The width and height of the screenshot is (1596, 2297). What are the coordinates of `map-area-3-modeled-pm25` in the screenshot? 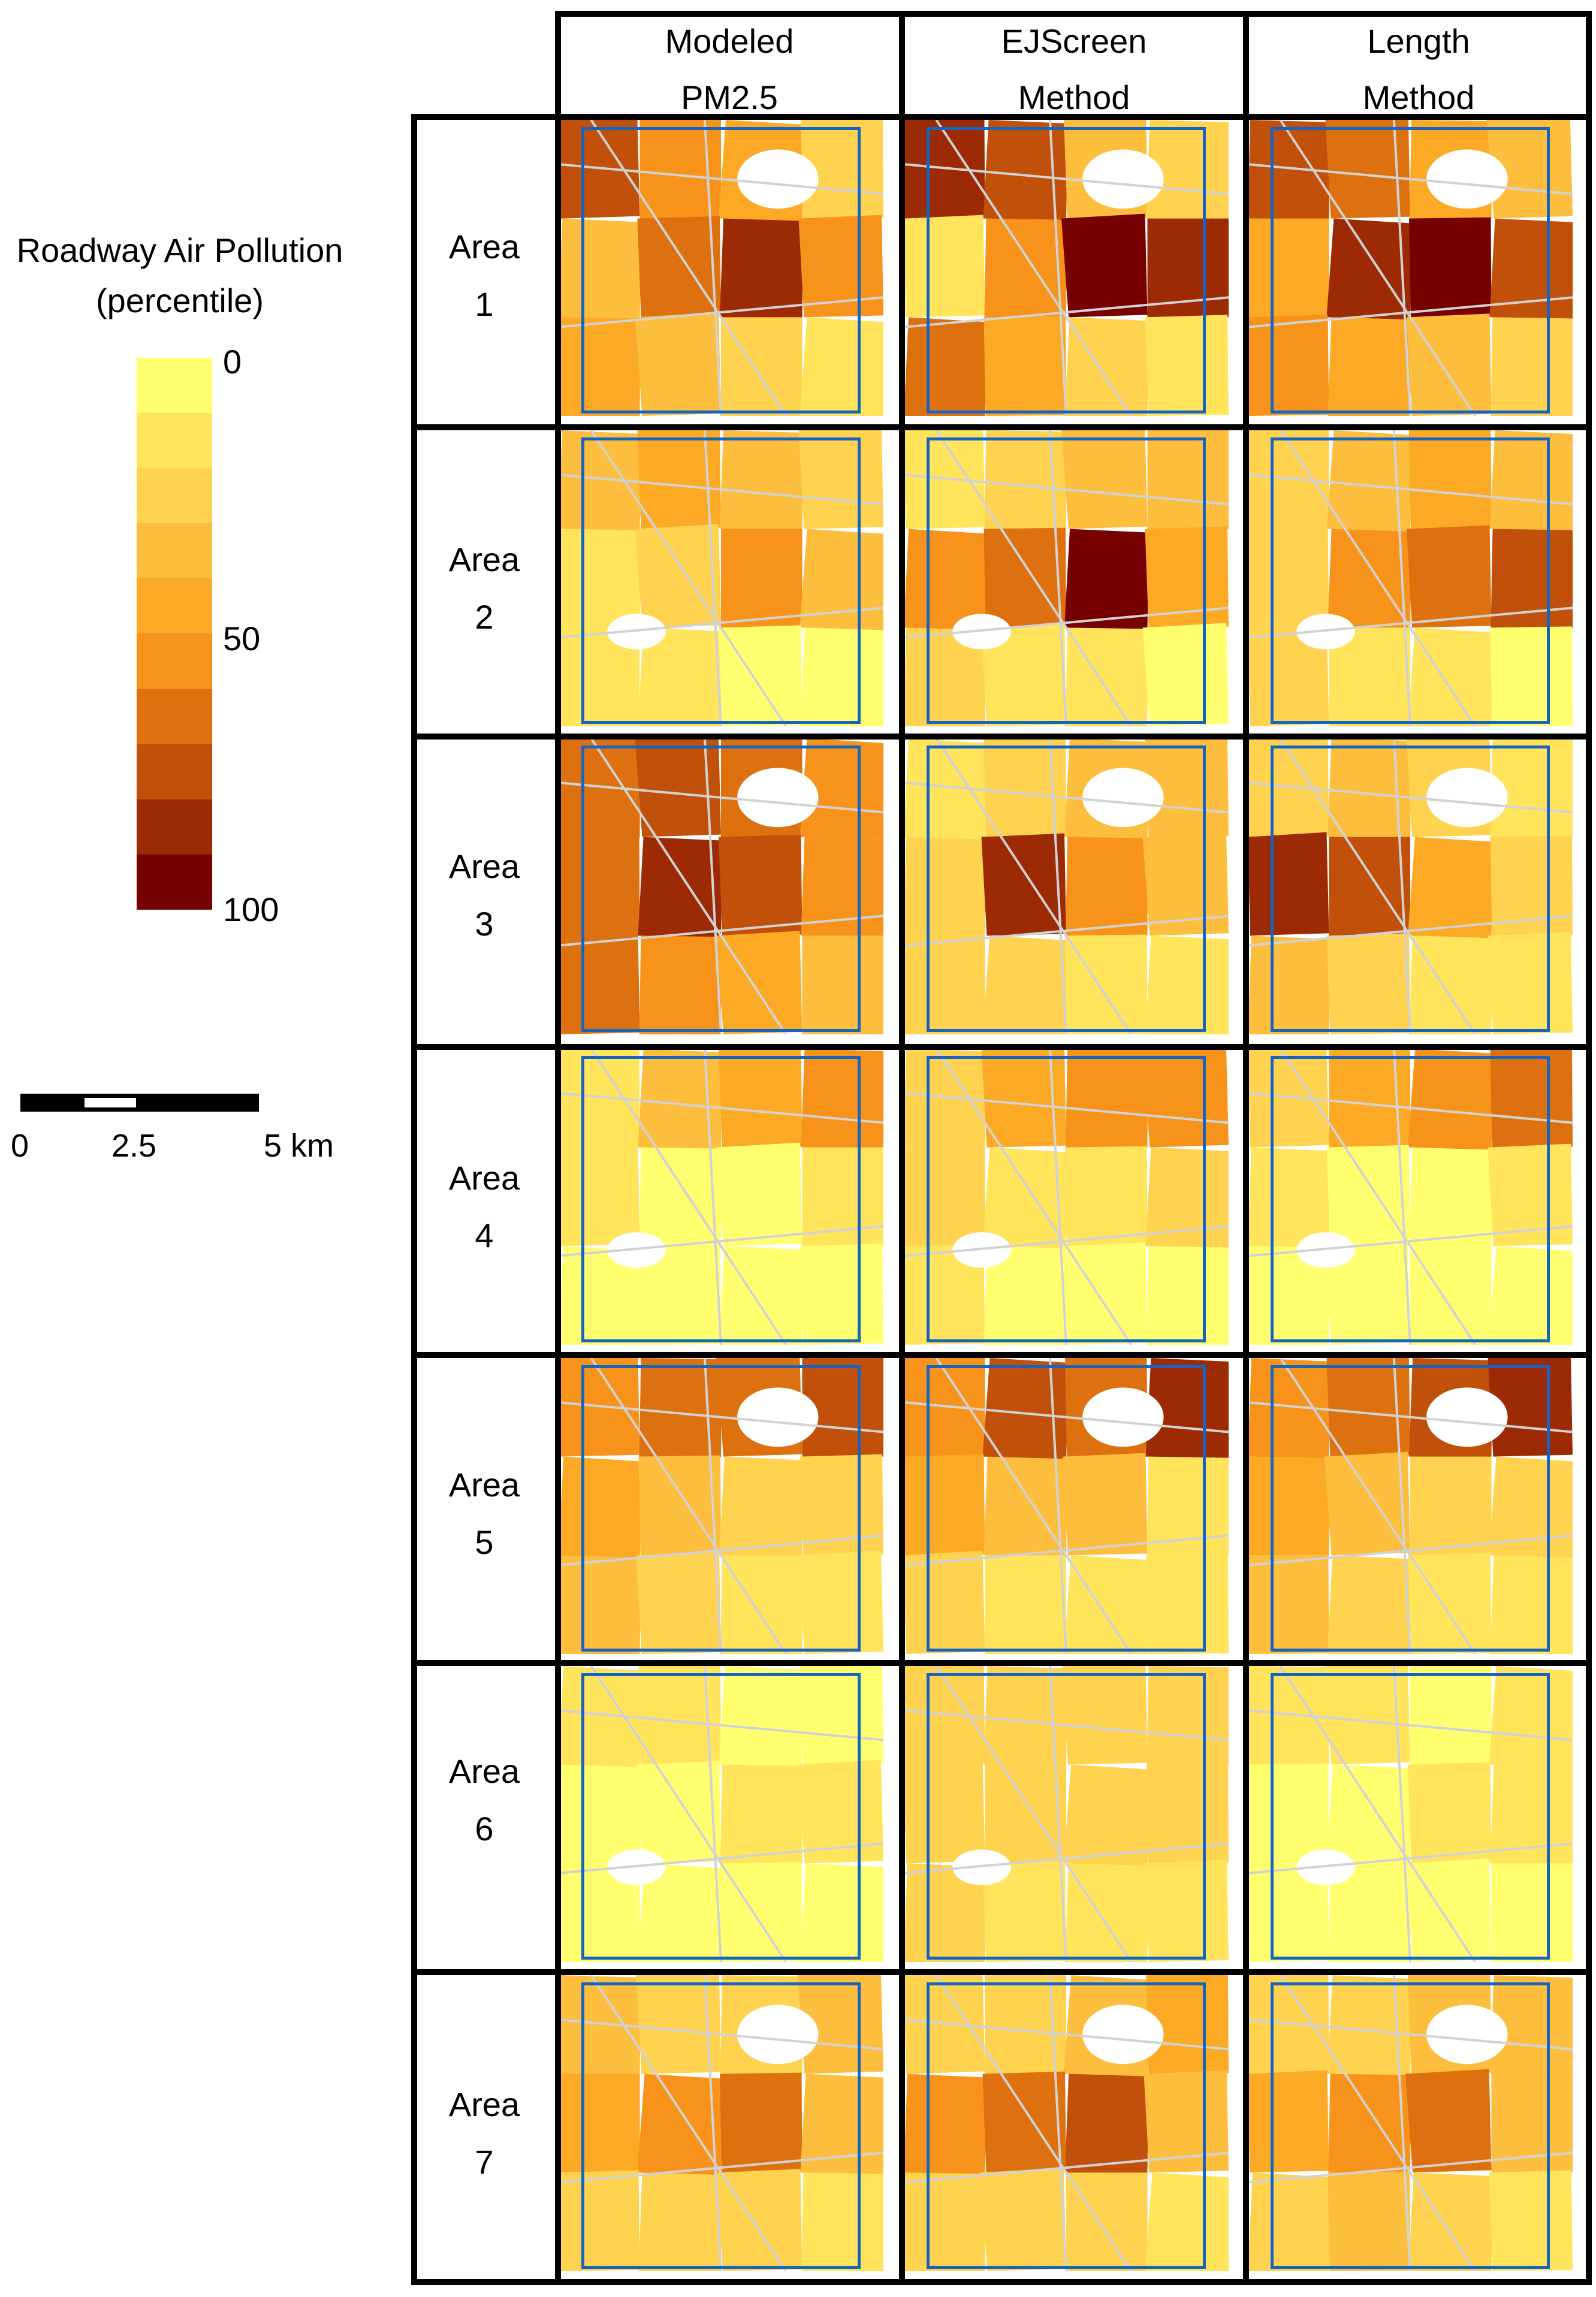 It's located at (721, 886).